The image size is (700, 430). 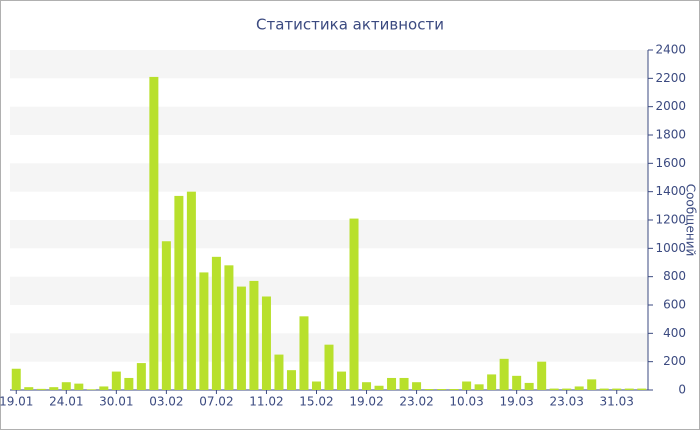 I want to click on y-tick-label: 2200, so click(x=670, y=78).